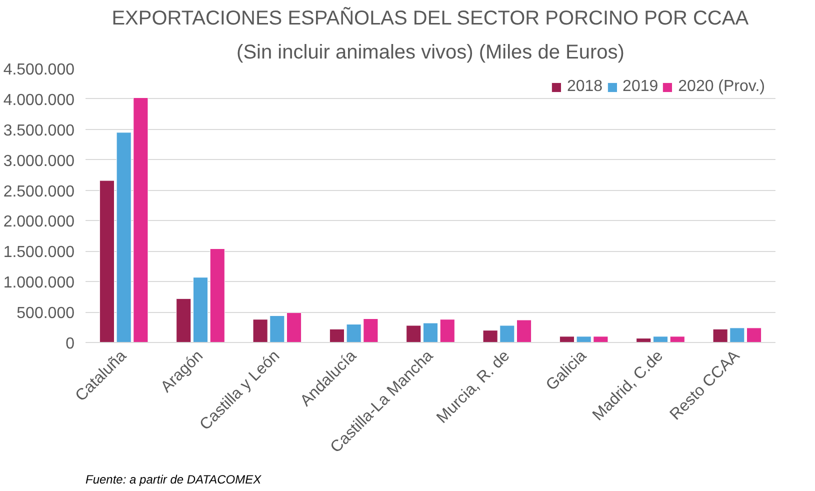 The image size is (815, 491). What do you see at coordinates (39, 253) in the screenshot?
I see `y-tick-label: 1.500.000` at bounding box center [39, 253].